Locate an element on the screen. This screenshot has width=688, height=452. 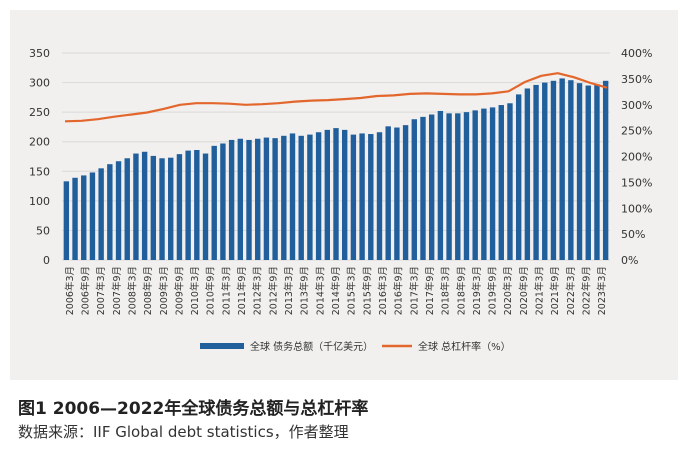
x-axis-tick-label: 2015年9月 is located at coordinates (367, 290).